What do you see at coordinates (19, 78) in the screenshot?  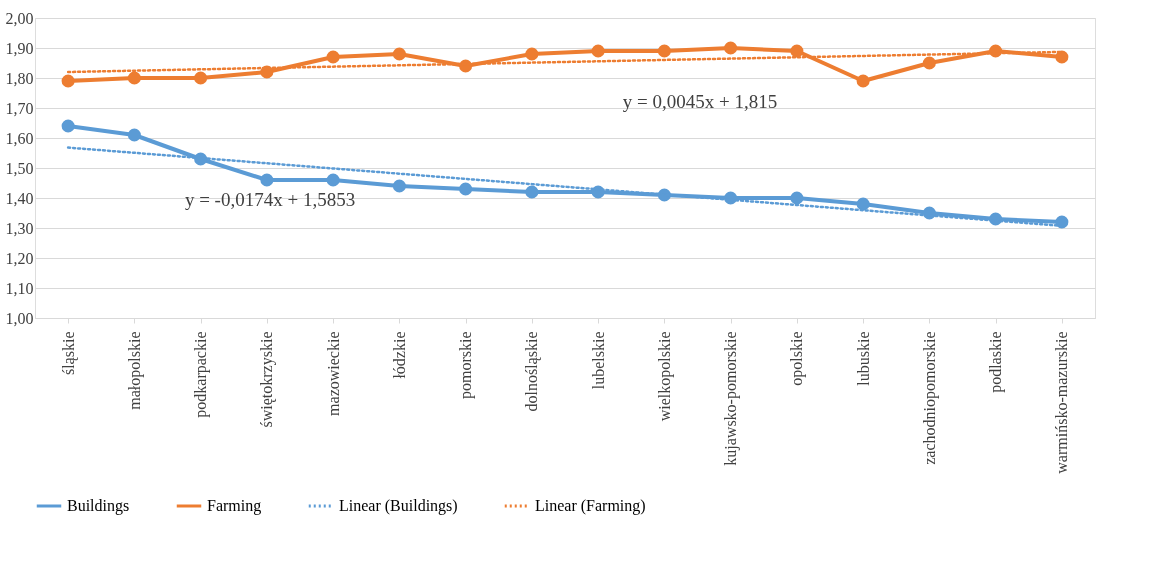 I see `y-tick-label: 1,80` at bounding box center [19, 78].